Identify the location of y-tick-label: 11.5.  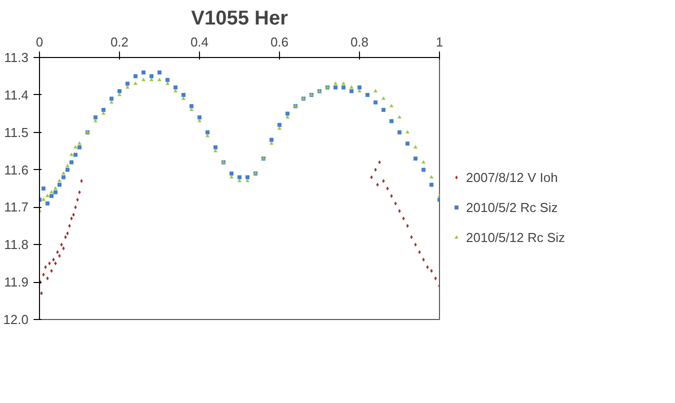
(16, 132).